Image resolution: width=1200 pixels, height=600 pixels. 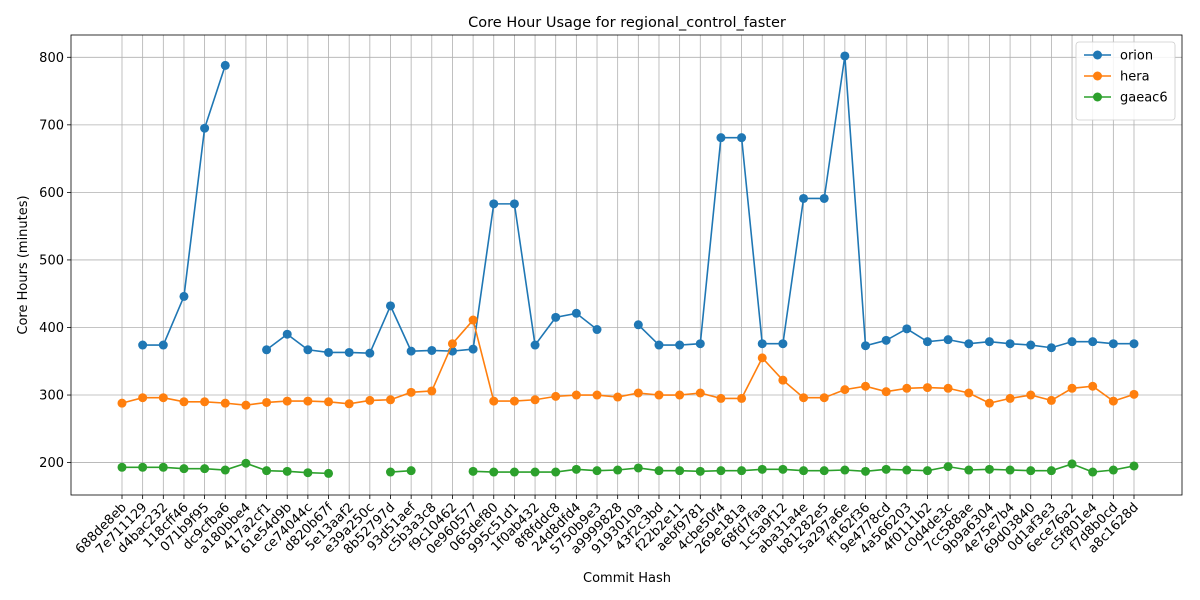 What do you see at coordinates (628, 468) in the screenshot?
I see `series-gaeac6` at bounding box center [628, 468].